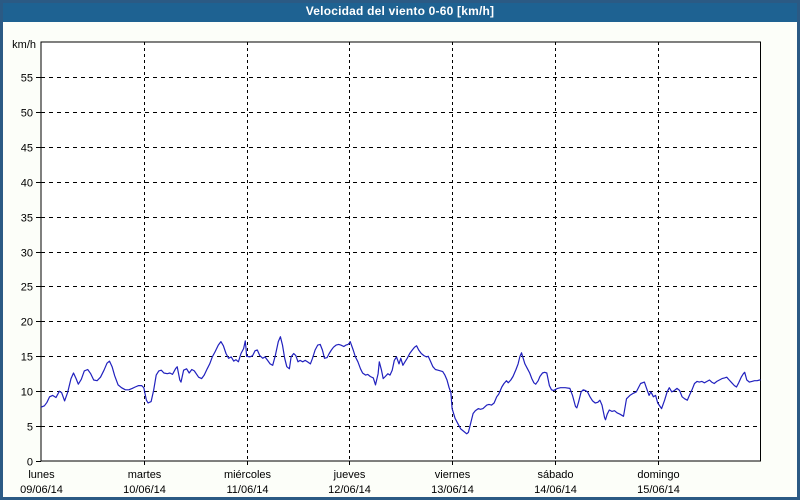  What do you see at coordinates (453, 475) in the screenshot?
I see `x-tick-day-label: viernes` at bounding box center [453, 475].